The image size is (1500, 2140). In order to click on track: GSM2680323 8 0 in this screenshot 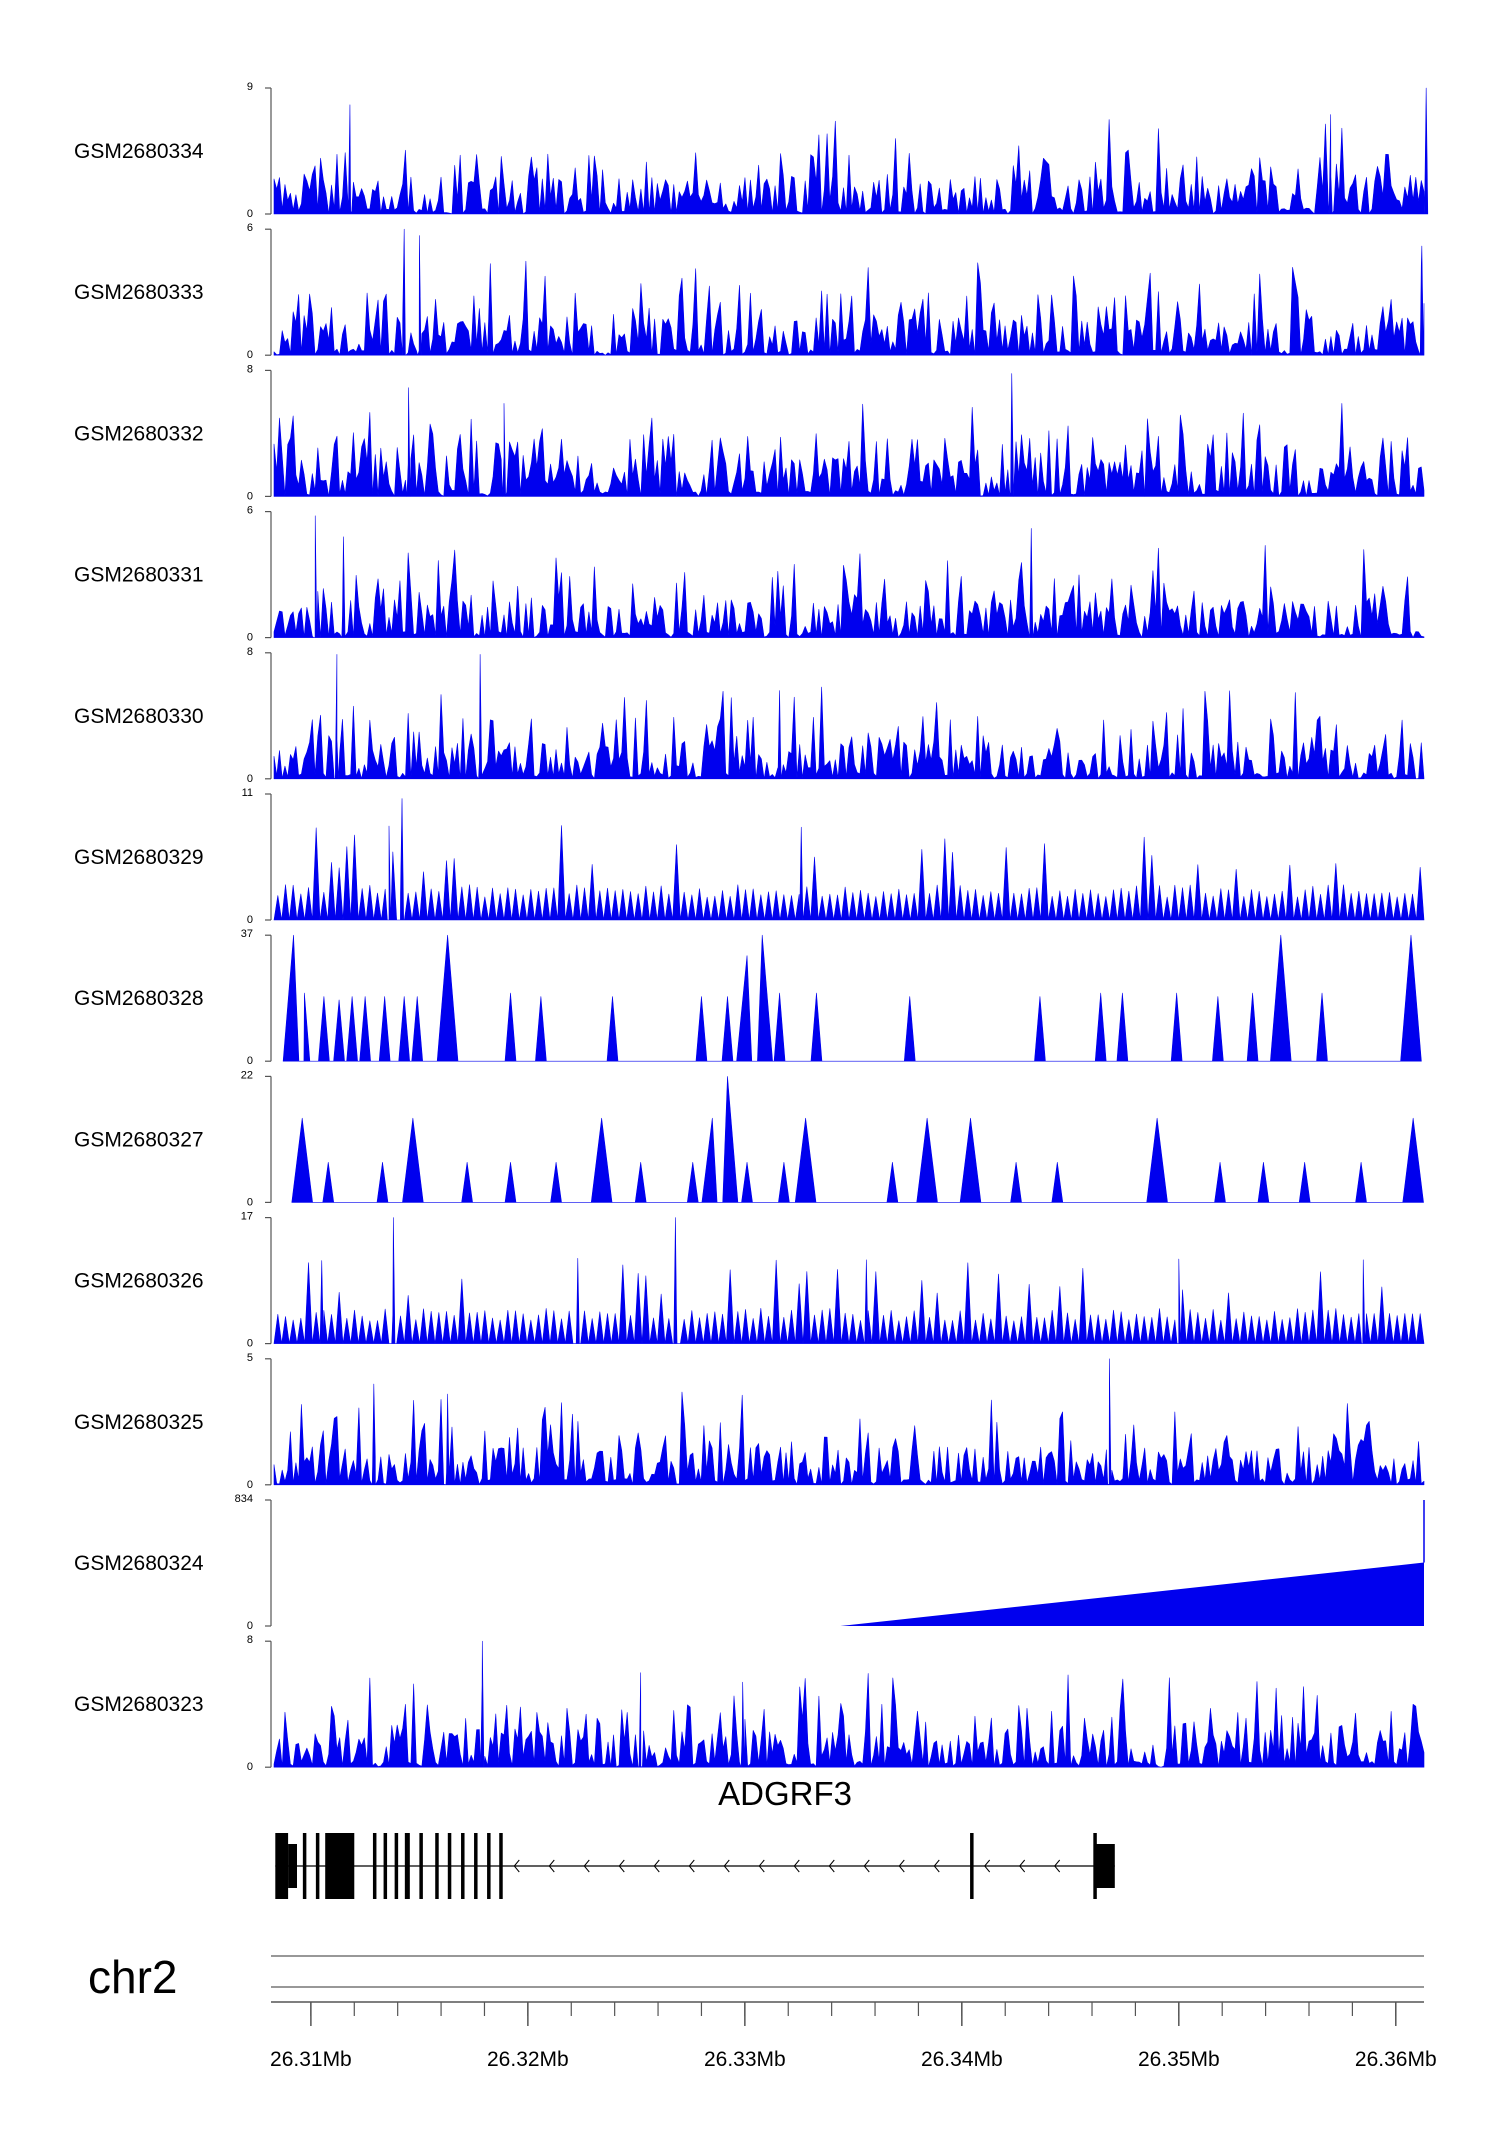, I will do `click(749, 1703)`.